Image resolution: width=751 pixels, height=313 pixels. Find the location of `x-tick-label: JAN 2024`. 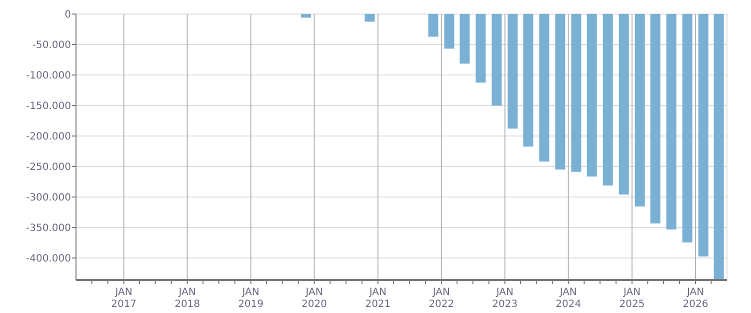

x-tick-label: JAN 2024 is located at coordinates (569, 298).